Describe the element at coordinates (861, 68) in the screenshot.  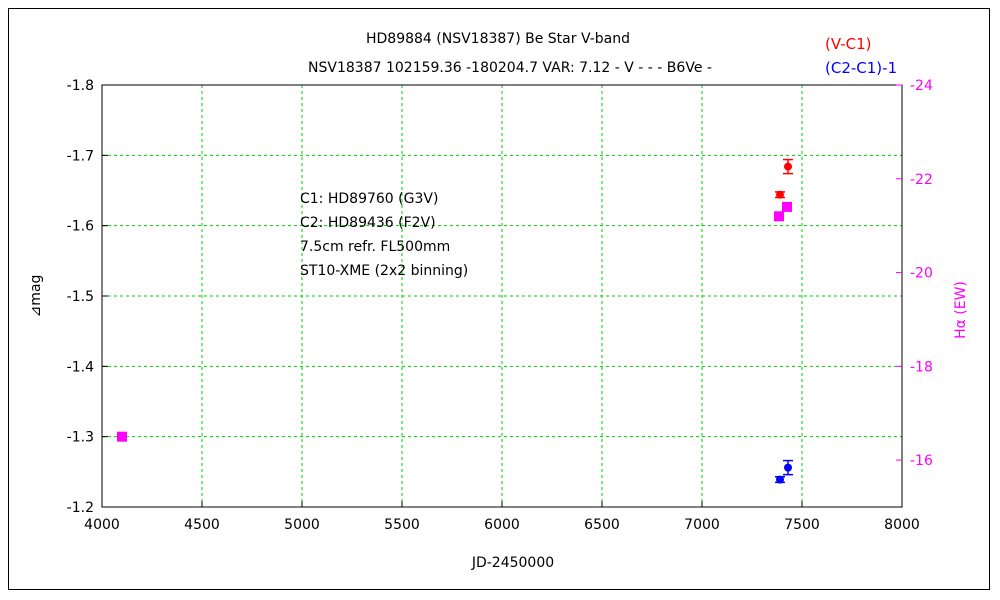
I see `legend-c2-c1: (C2-C1)-1` at that location.